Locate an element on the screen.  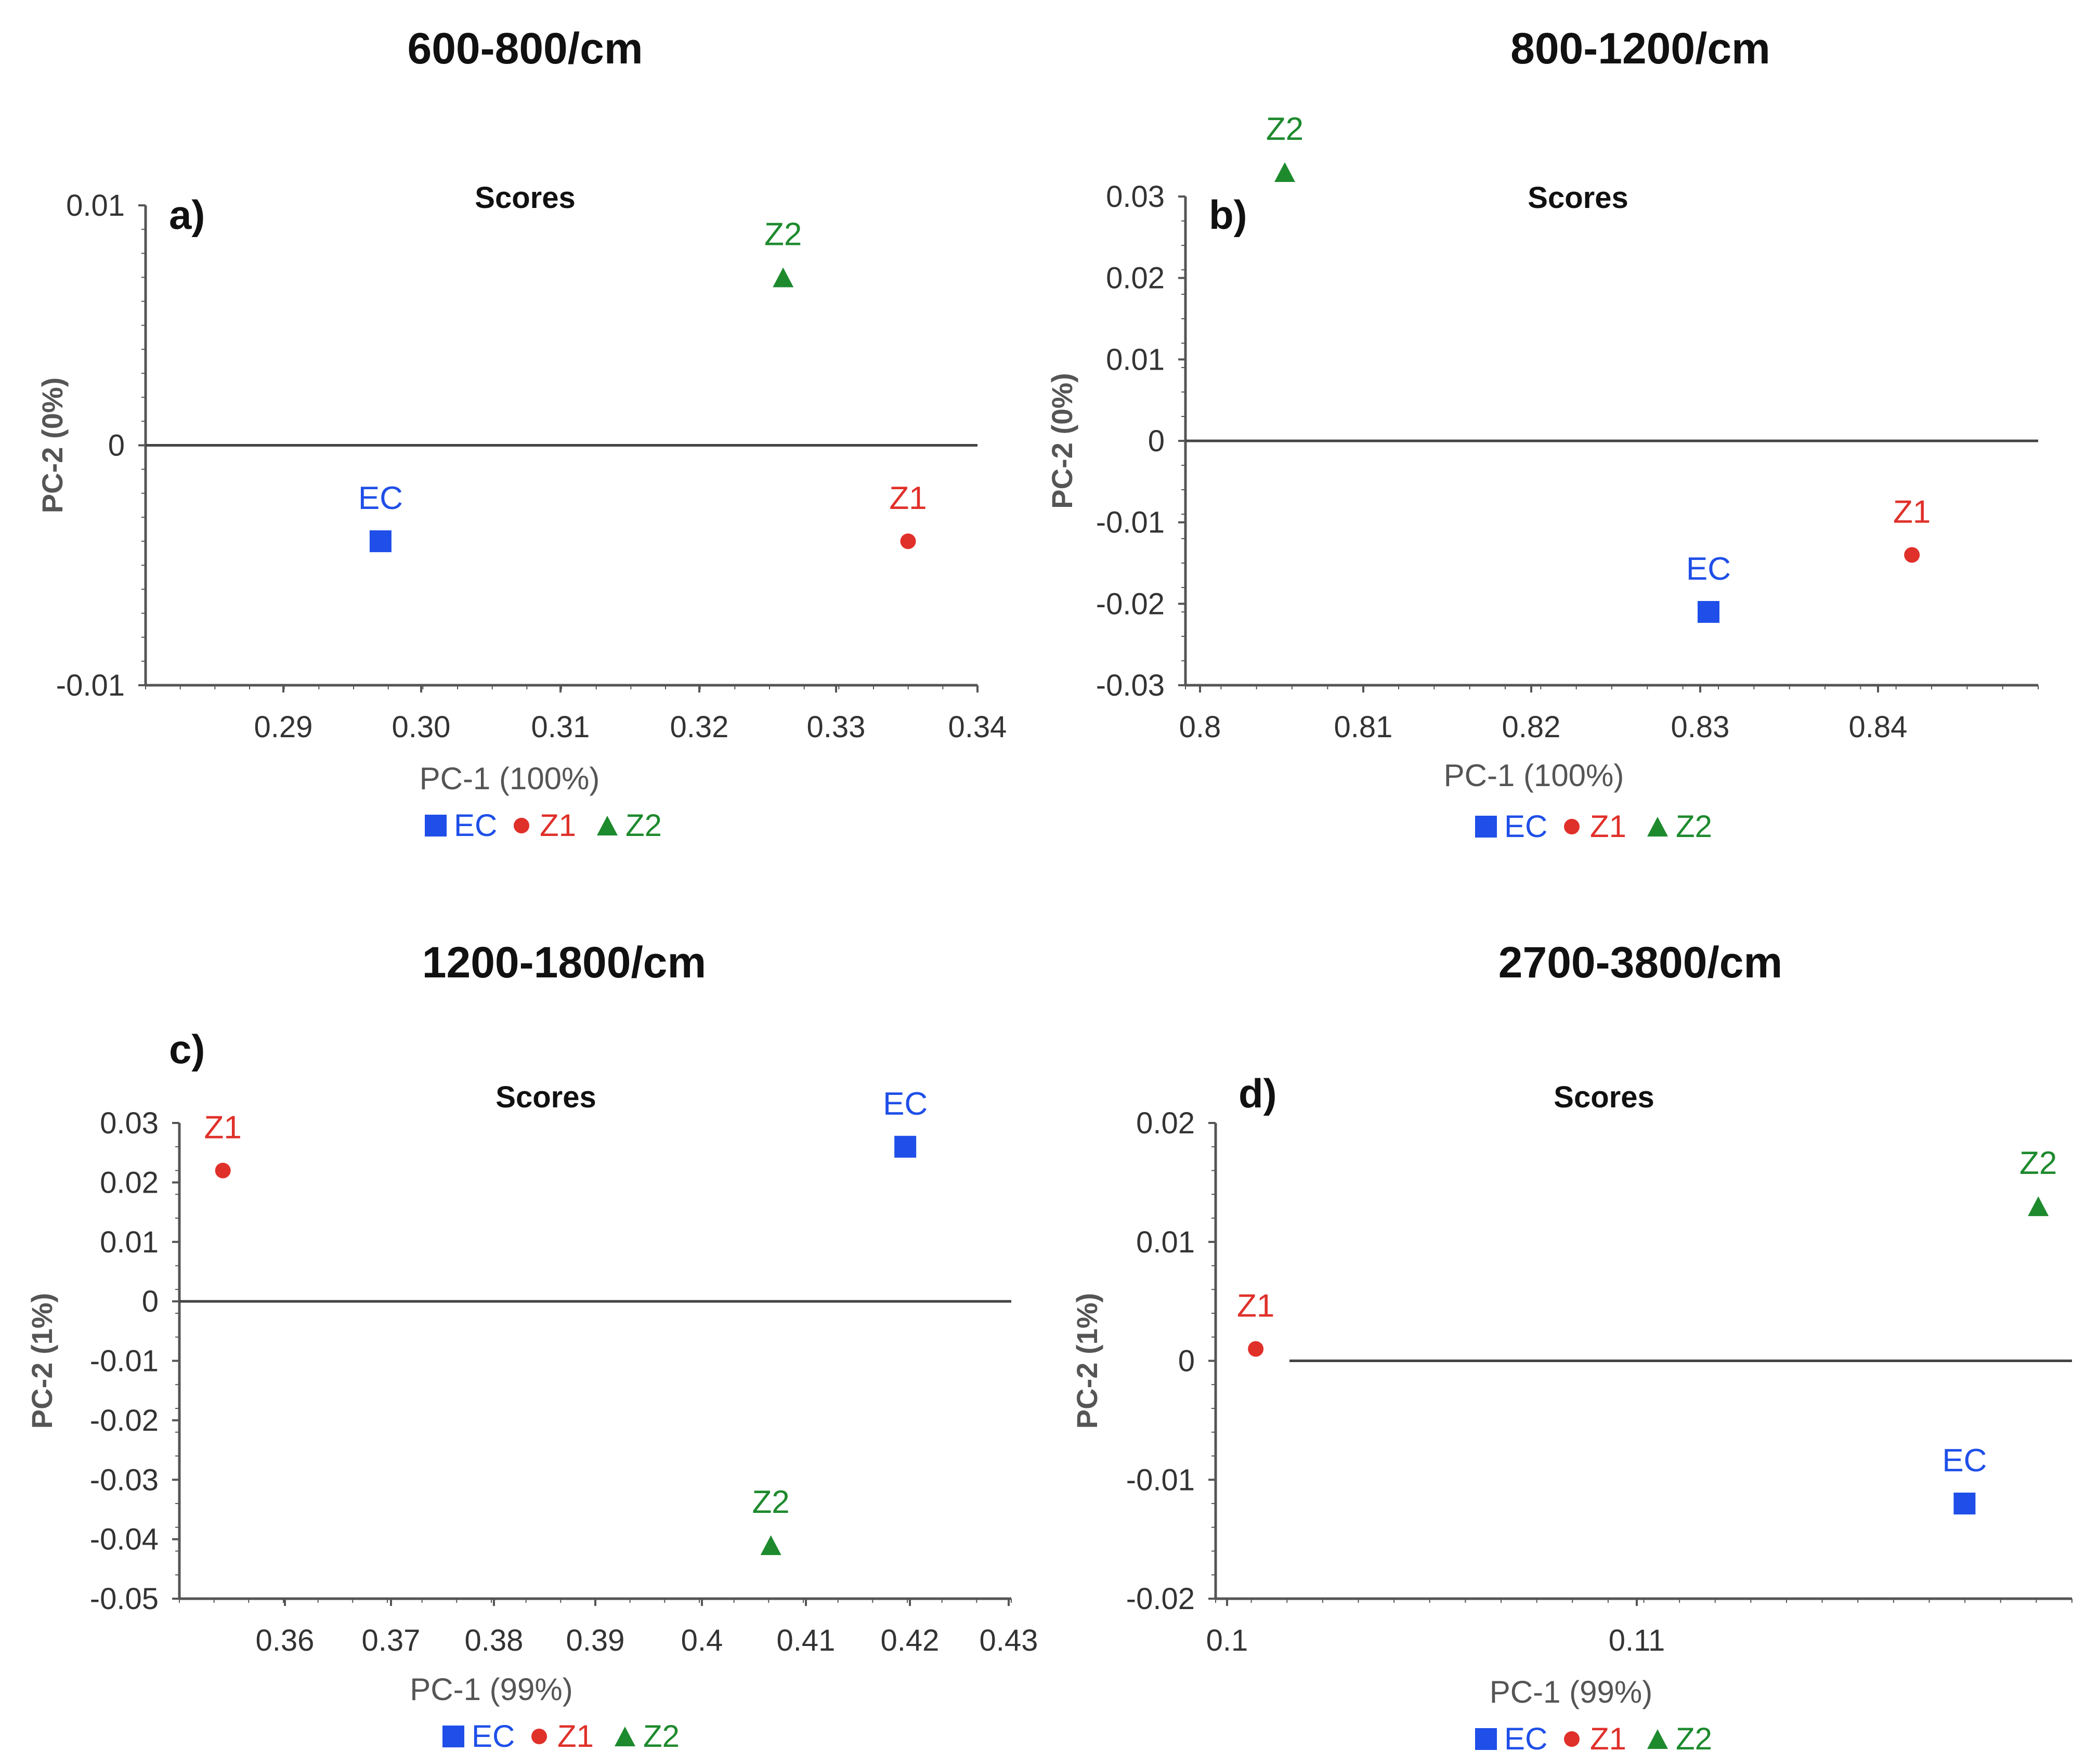
y-tick-label: -0.05 is located at coordinates (124, 1599).